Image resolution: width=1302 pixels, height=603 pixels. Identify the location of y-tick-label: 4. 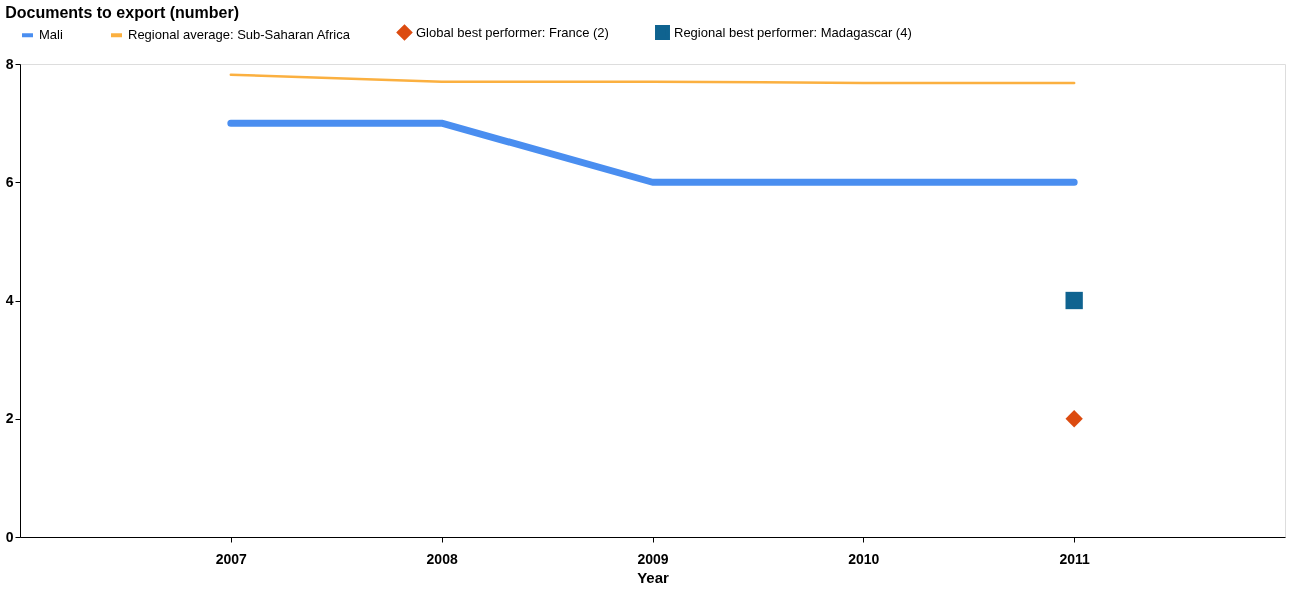
(9, 300).